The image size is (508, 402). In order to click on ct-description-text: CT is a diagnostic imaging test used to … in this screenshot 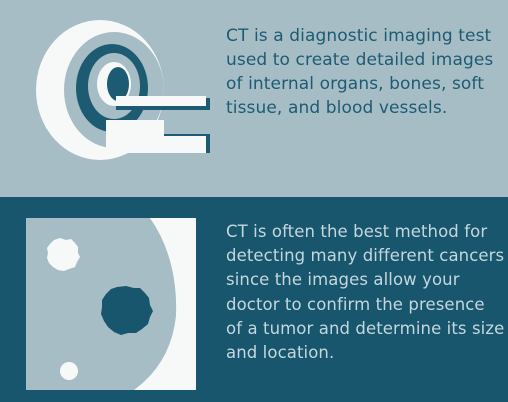, I will do `click(360, 72)`.